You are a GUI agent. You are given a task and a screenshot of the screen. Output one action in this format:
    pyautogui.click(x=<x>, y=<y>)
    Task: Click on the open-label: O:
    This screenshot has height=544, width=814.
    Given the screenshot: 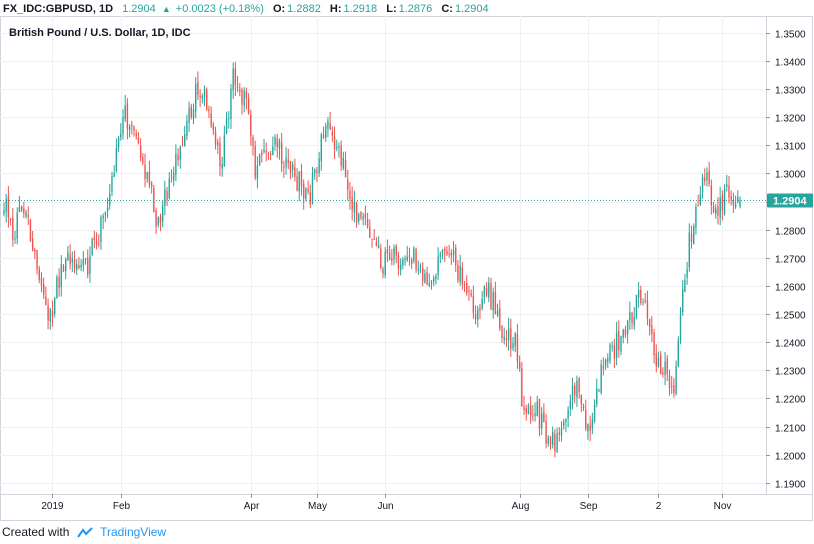 What is the action you would take?
    pyautogui.click(x=279, y=9)
    